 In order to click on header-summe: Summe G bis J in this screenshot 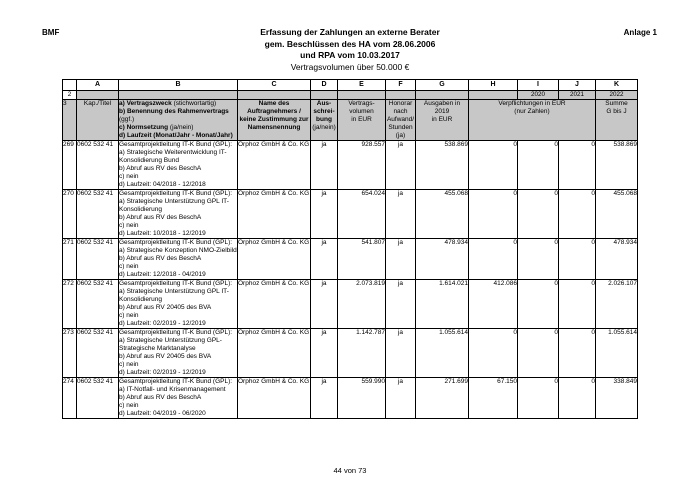, I will do `click(616, 120)`.